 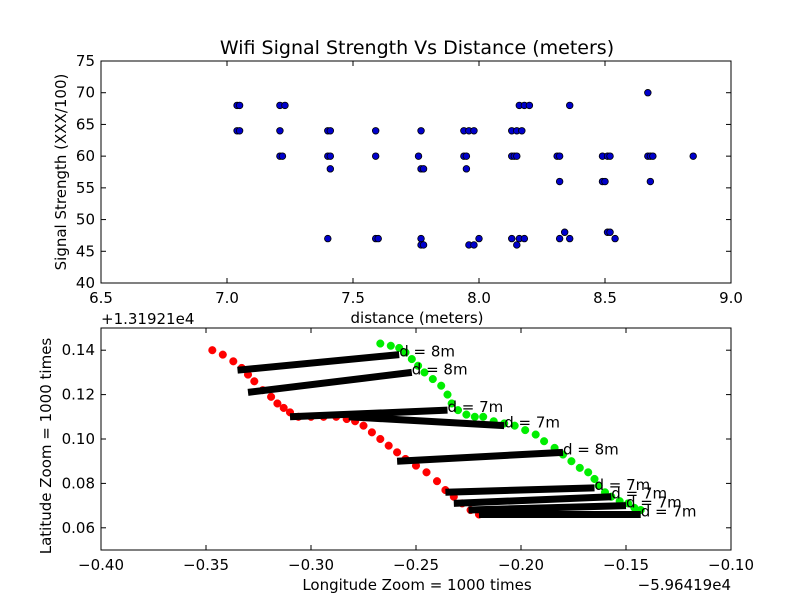 I want to click on x-tick-label: −0.35, so click(x=206, y=565).